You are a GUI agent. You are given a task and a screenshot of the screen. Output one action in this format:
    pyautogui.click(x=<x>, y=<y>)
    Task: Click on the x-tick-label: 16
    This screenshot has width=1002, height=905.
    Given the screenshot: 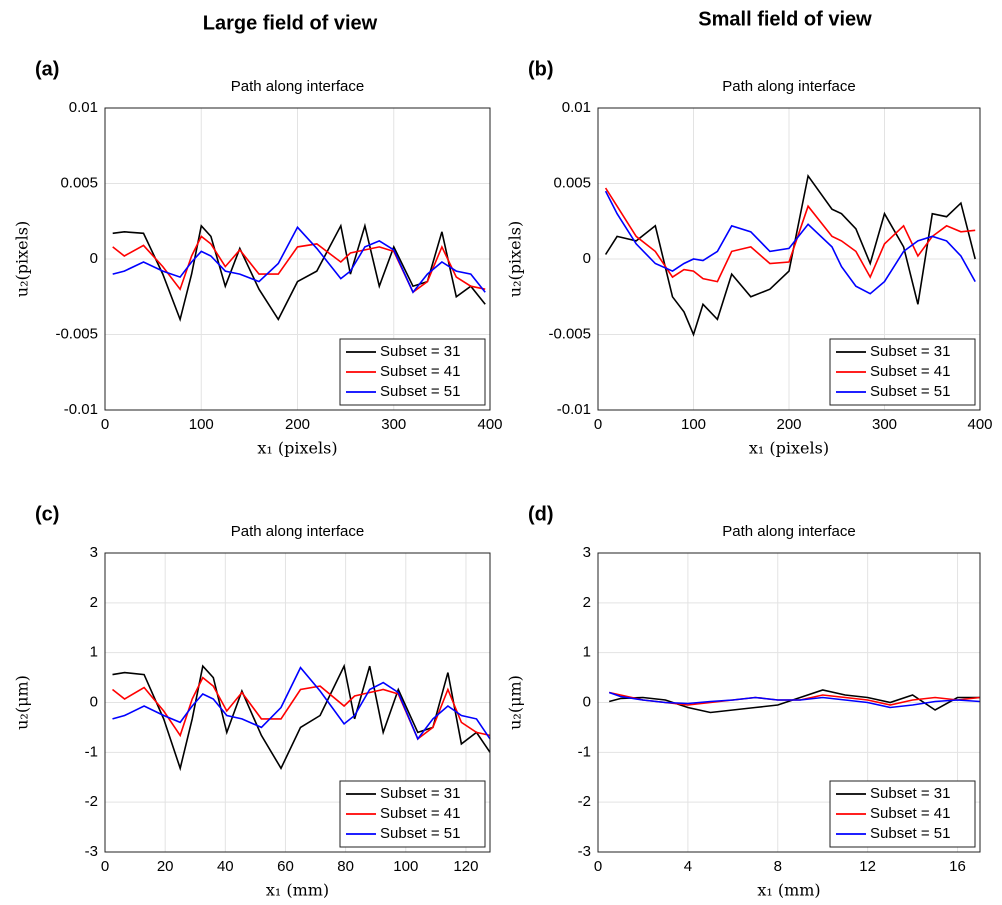 What is the action you would take?
    pyautogui.click(x=957, y=866)
    